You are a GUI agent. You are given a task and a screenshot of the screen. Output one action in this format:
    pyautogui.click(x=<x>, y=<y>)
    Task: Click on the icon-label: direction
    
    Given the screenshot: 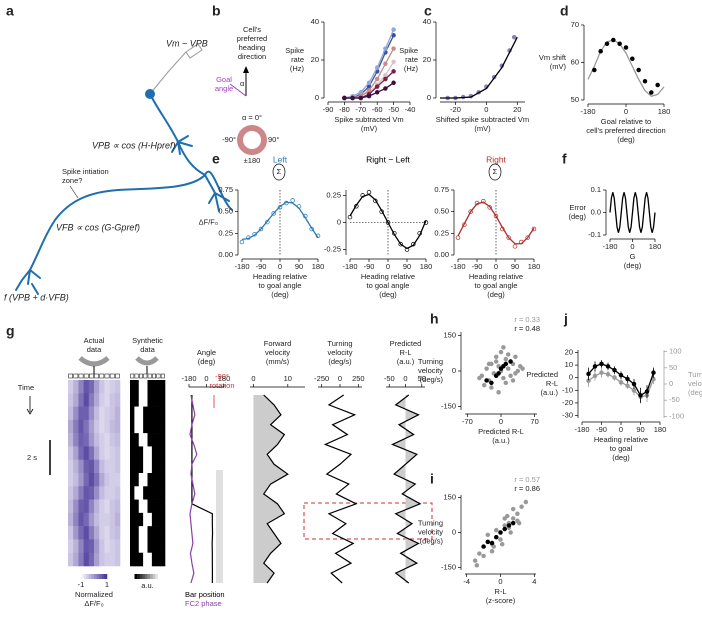 What is the action you would take?
    pyautogui.click(x=252, y=56)
    